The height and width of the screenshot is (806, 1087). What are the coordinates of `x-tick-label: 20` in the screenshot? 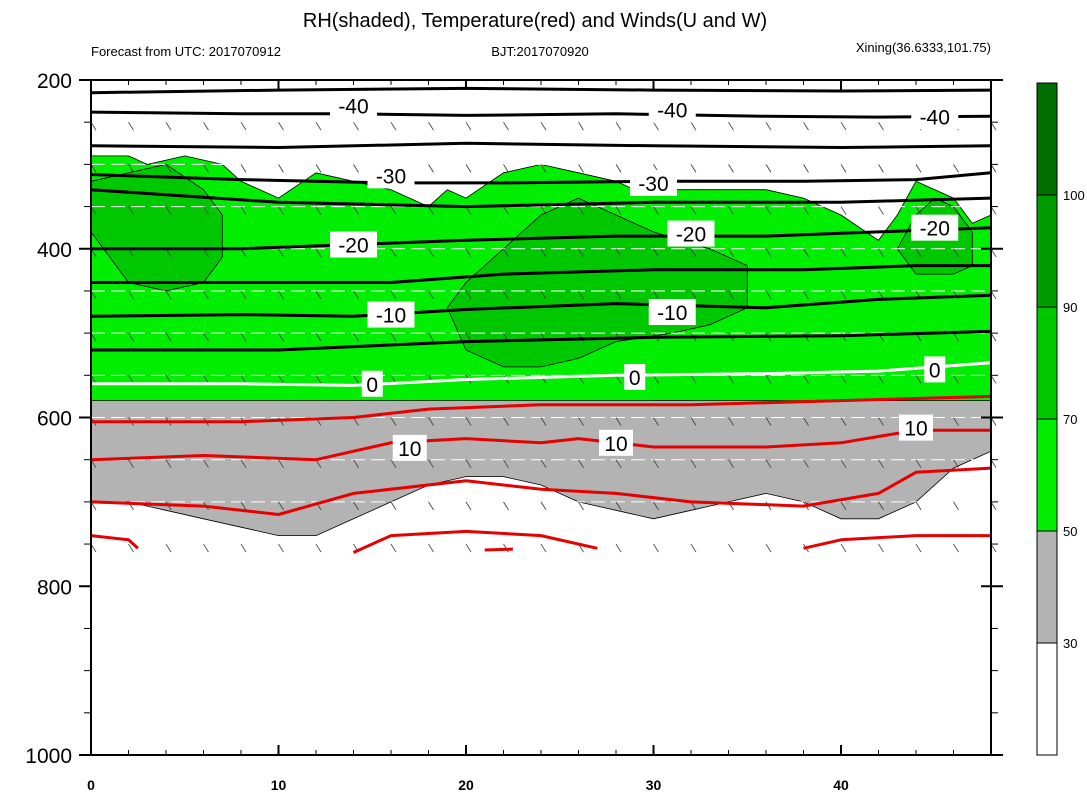 It's located at (466, 785).